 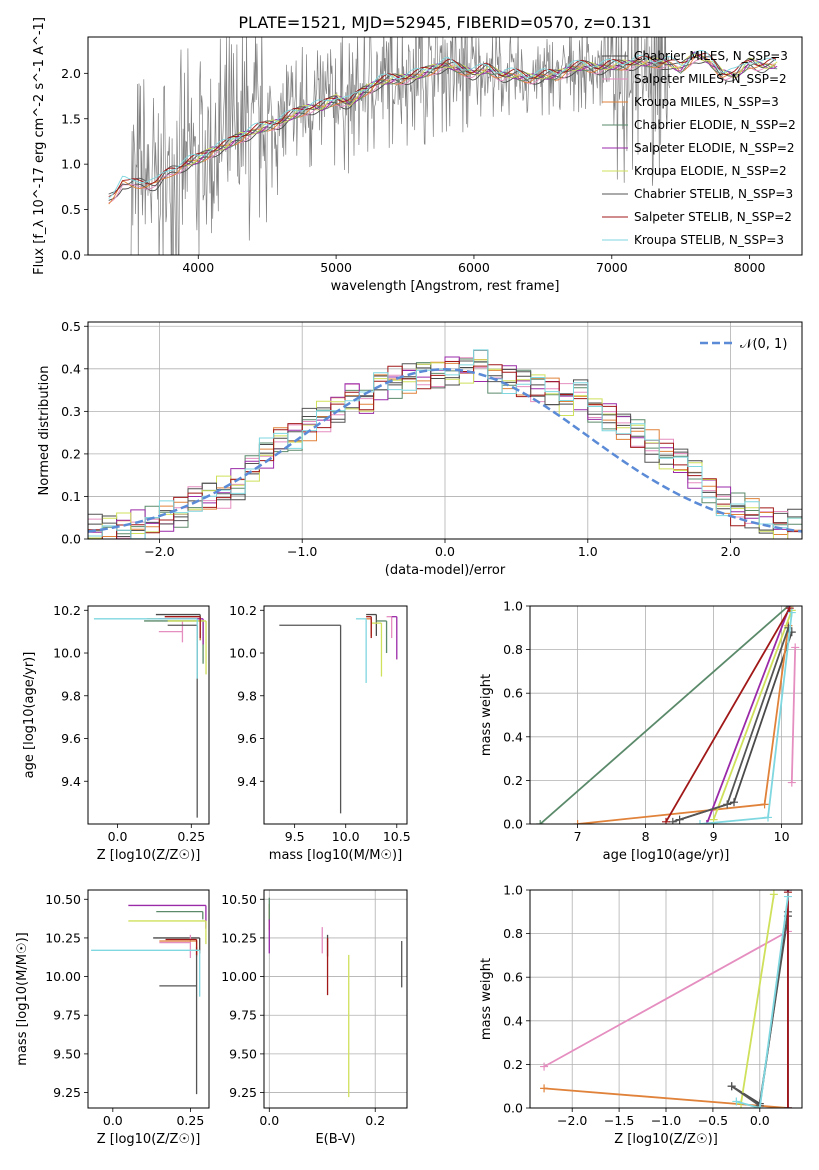 I want to click on spectrum-legend-label: Kroupa MILES, N_SSP=3, so click(x=706, y=102).